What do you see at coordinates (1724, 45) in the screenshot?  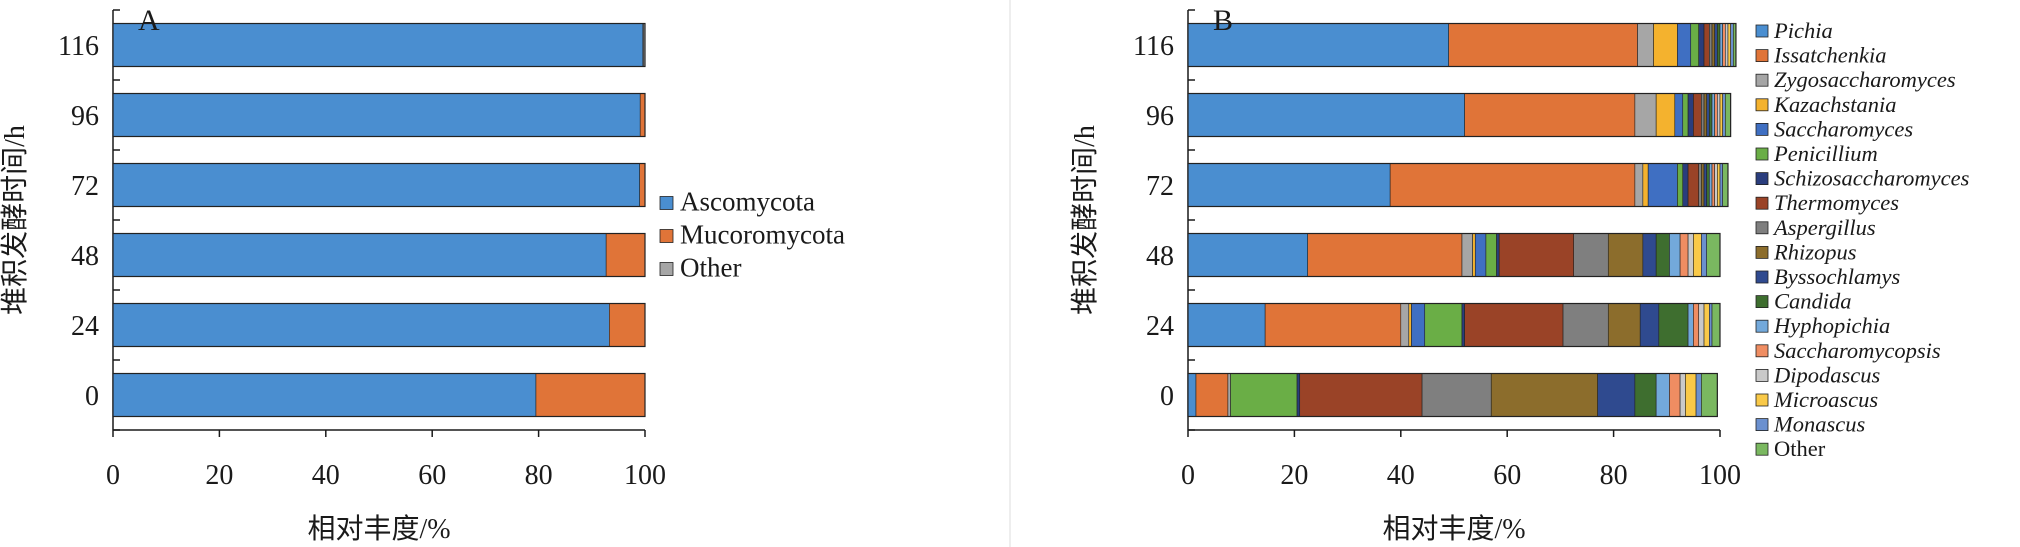 I see `bar-segment-116-saccharomycopsis` at bounding box center [1724, 45].